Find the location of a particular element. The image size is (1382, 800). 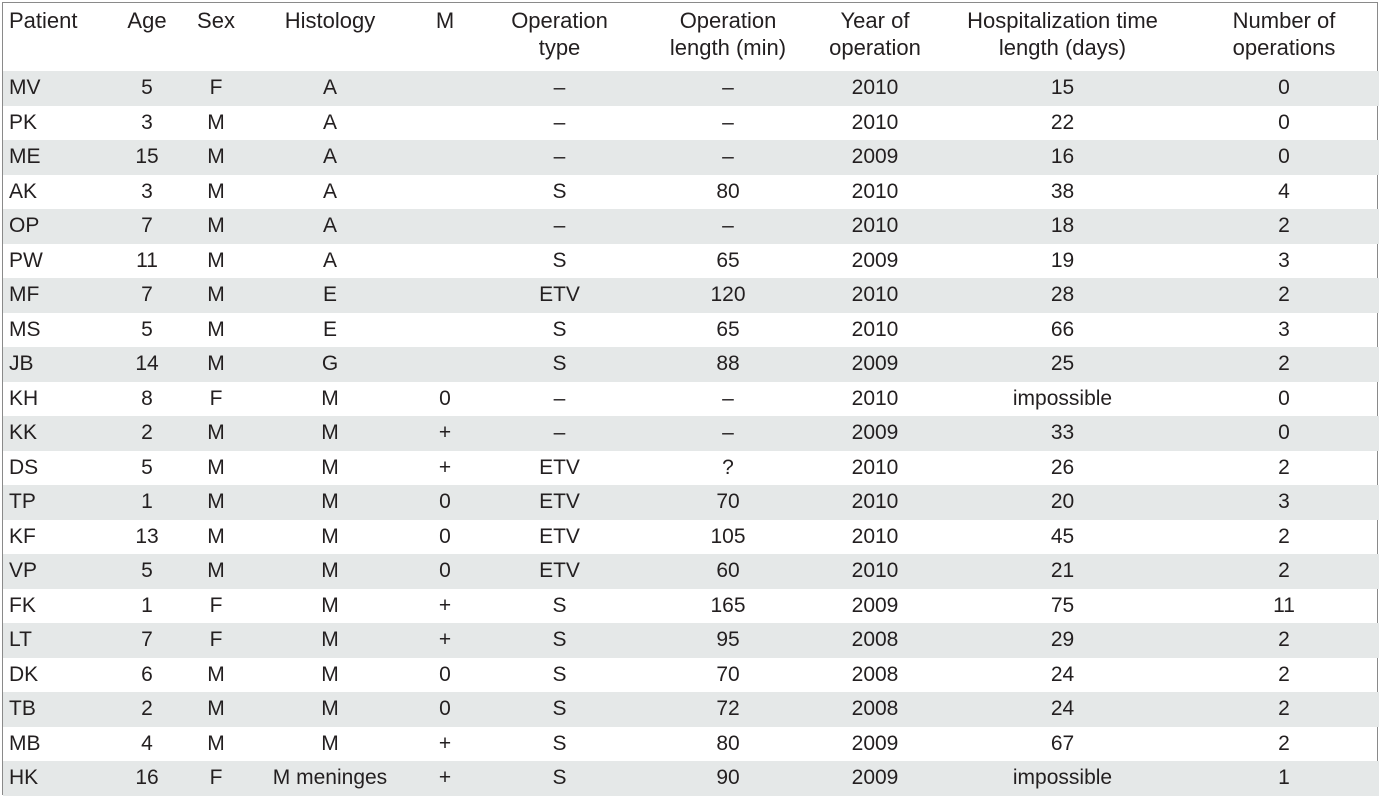

cell-hospitalization-days: 19 is located at coordinates (1062, 260).